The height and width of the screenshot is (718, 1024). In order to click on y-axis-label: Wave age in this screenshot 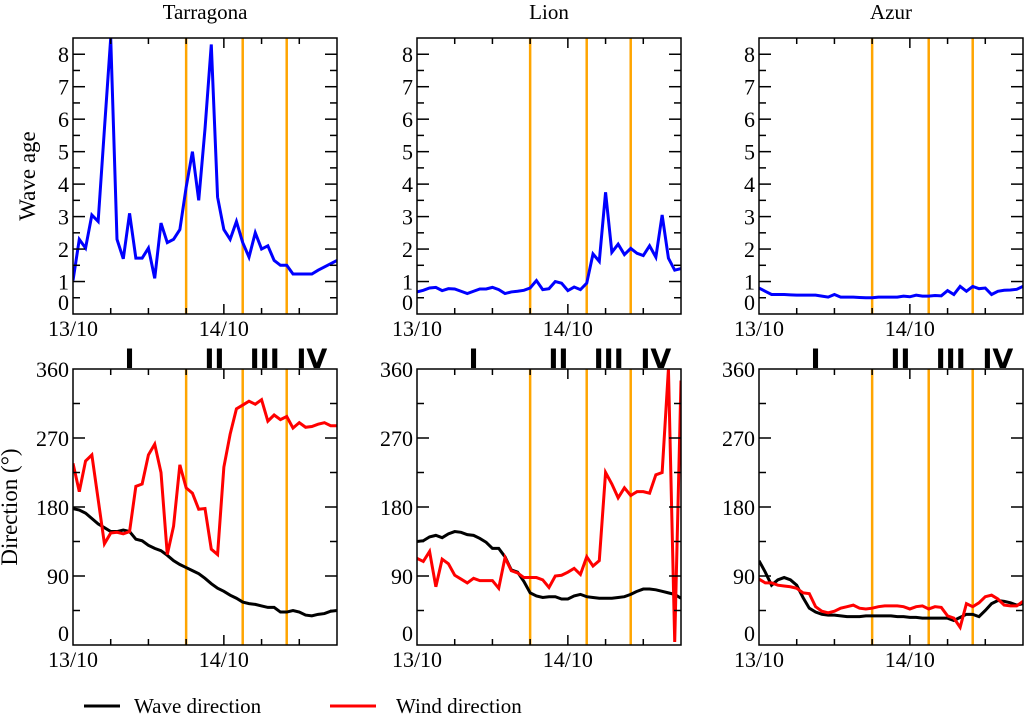, I will do `click(27, 175)`.